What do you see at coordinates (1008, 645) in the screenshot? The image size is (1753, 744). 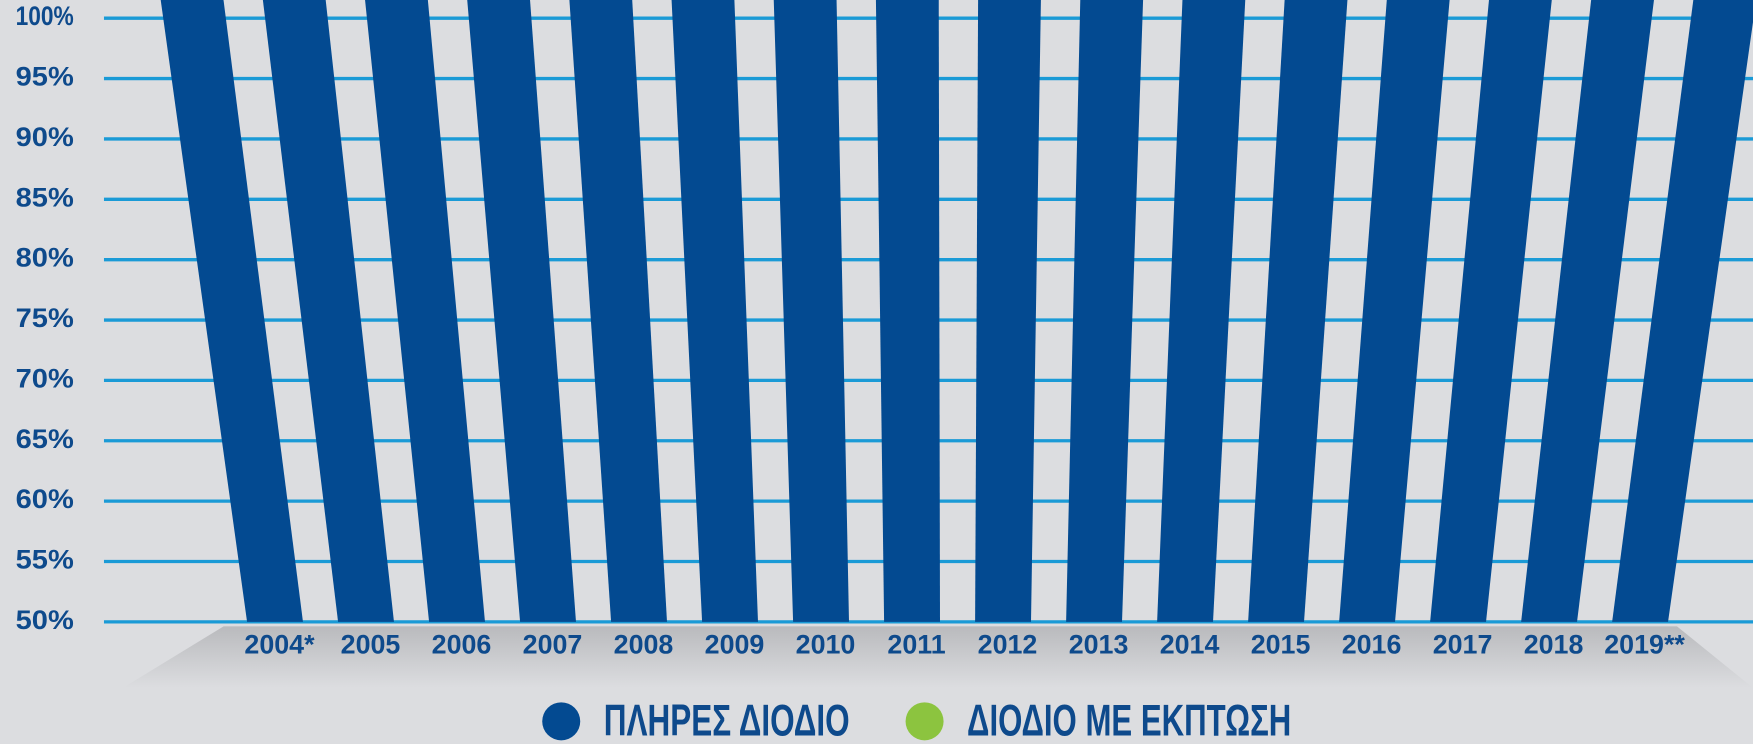 I see `x-tick-label: 2012` at bounding box center [1008, 645].